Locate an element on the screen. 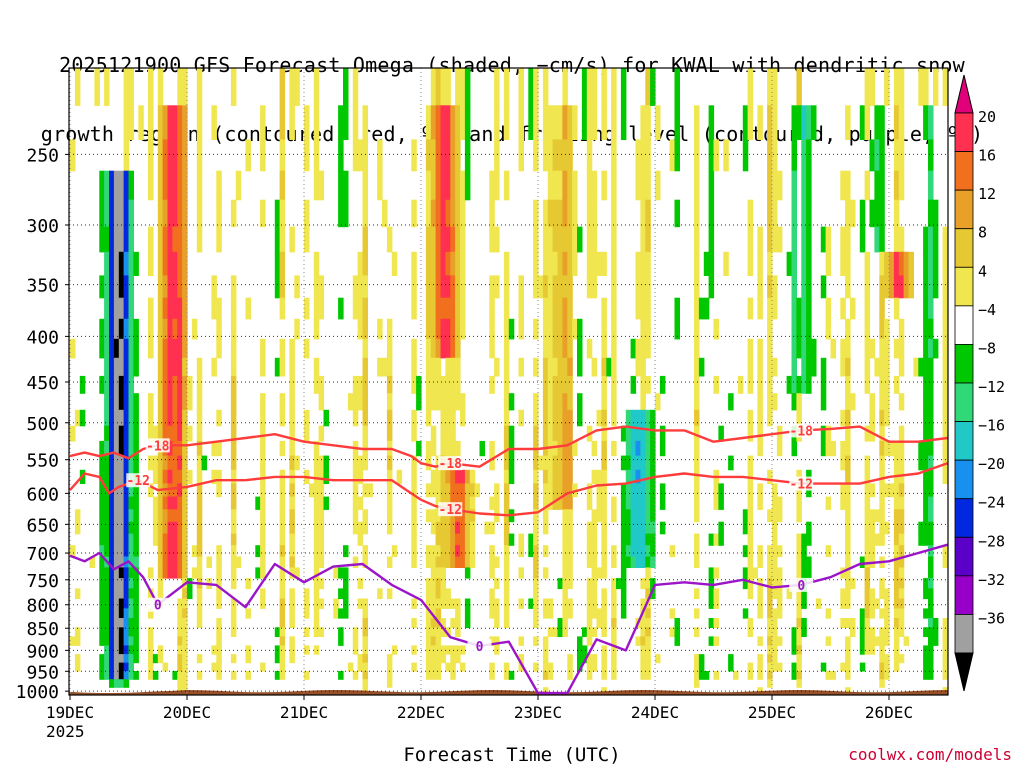 This screenshot has height=768, width=1024. colorbar-segment is located at coordinates (964, 518).